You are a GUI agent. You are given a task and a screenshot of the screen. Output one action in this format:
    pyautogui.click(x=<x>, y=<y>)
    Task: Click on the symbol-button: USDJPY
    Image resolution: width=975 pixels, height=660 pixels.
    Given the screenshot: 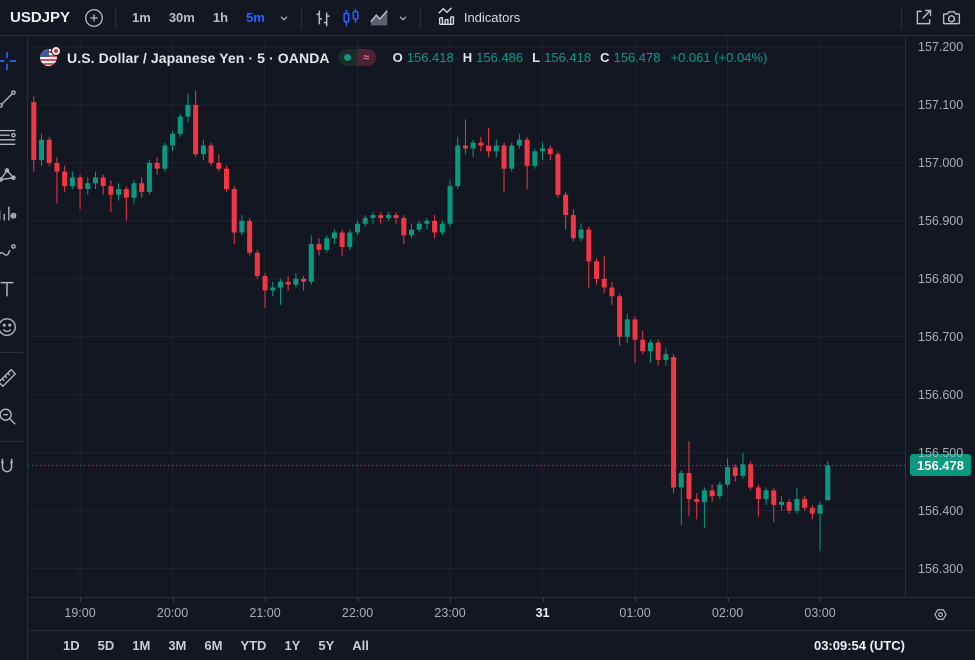 What is the action you would take?
    pyautogui.click(x=40, y=17)
    